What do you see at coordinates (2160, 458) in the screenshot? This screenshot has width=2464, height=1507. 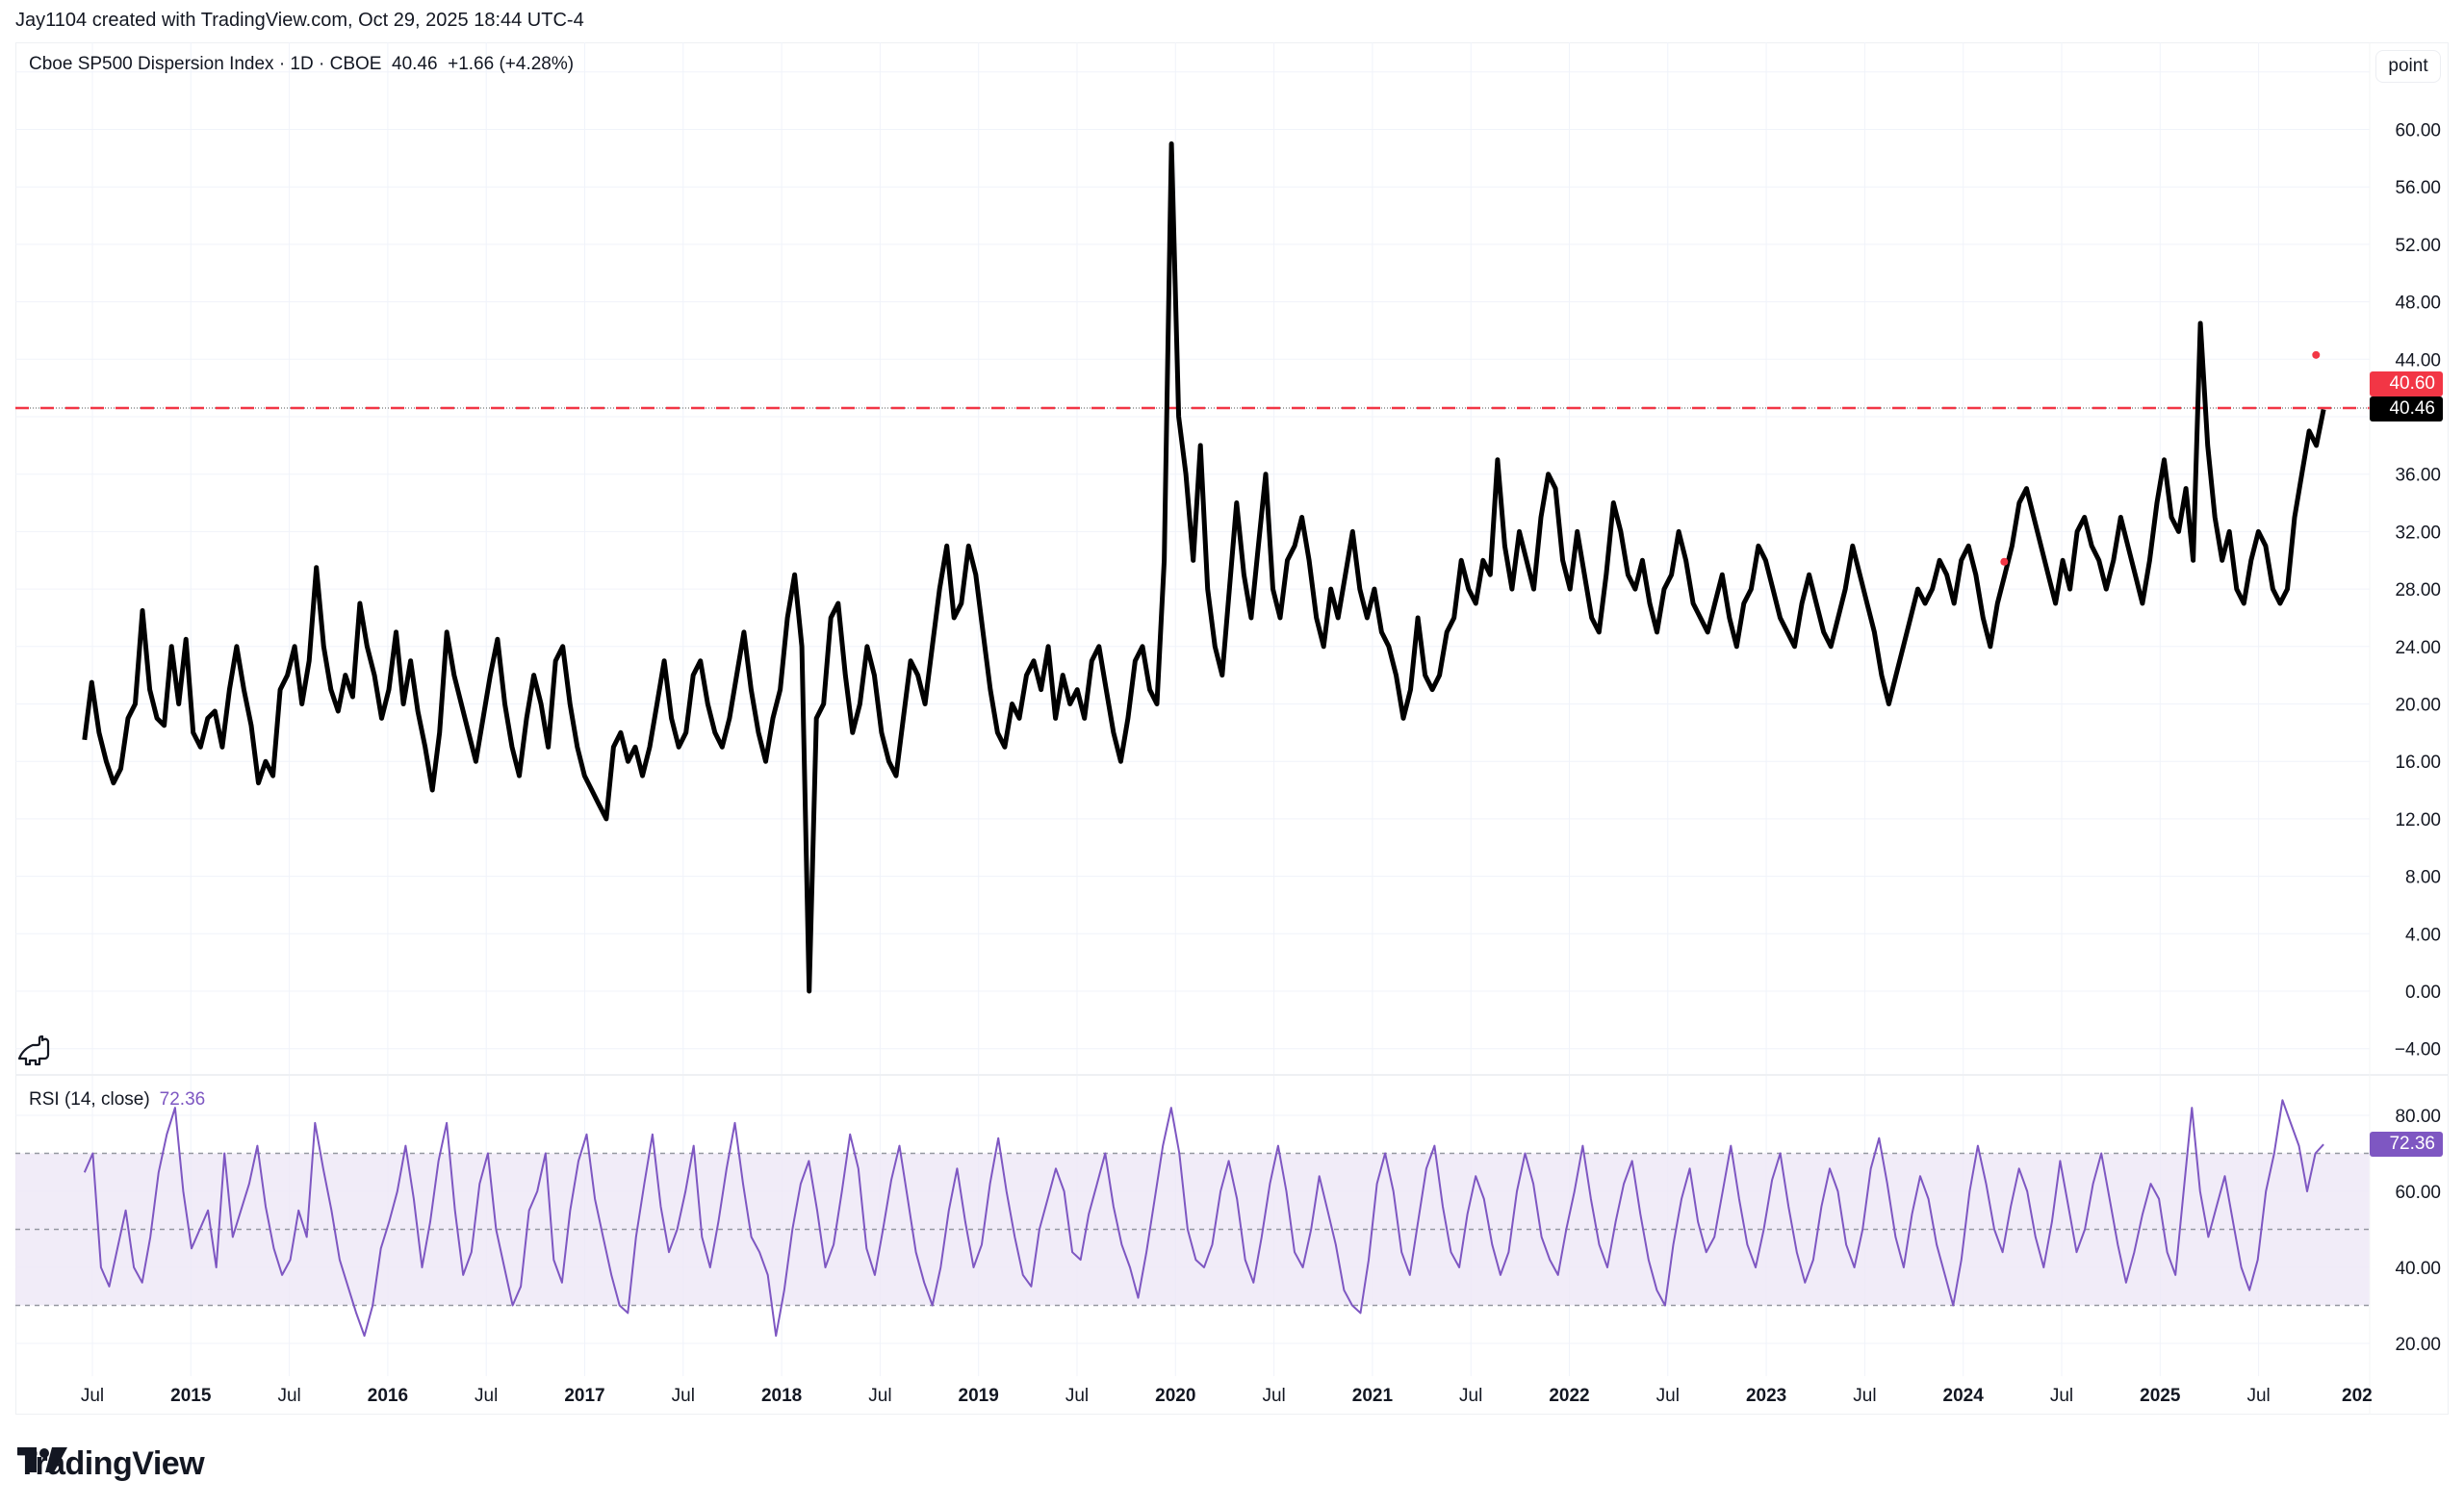 I see `alert-markers` at bounding box center [2160, 458].